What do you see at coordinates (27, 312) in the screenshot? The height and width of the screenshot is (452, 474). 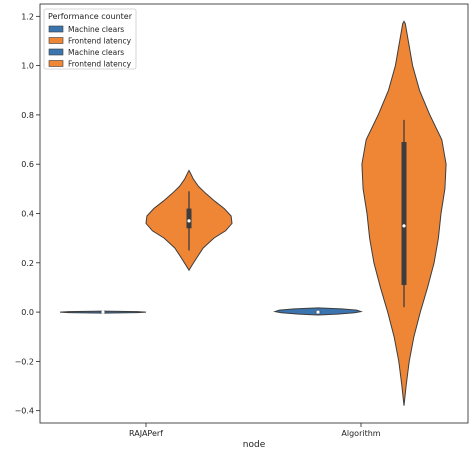 I see `y-tick-label: 0.0` at bounding box center [27, 312].